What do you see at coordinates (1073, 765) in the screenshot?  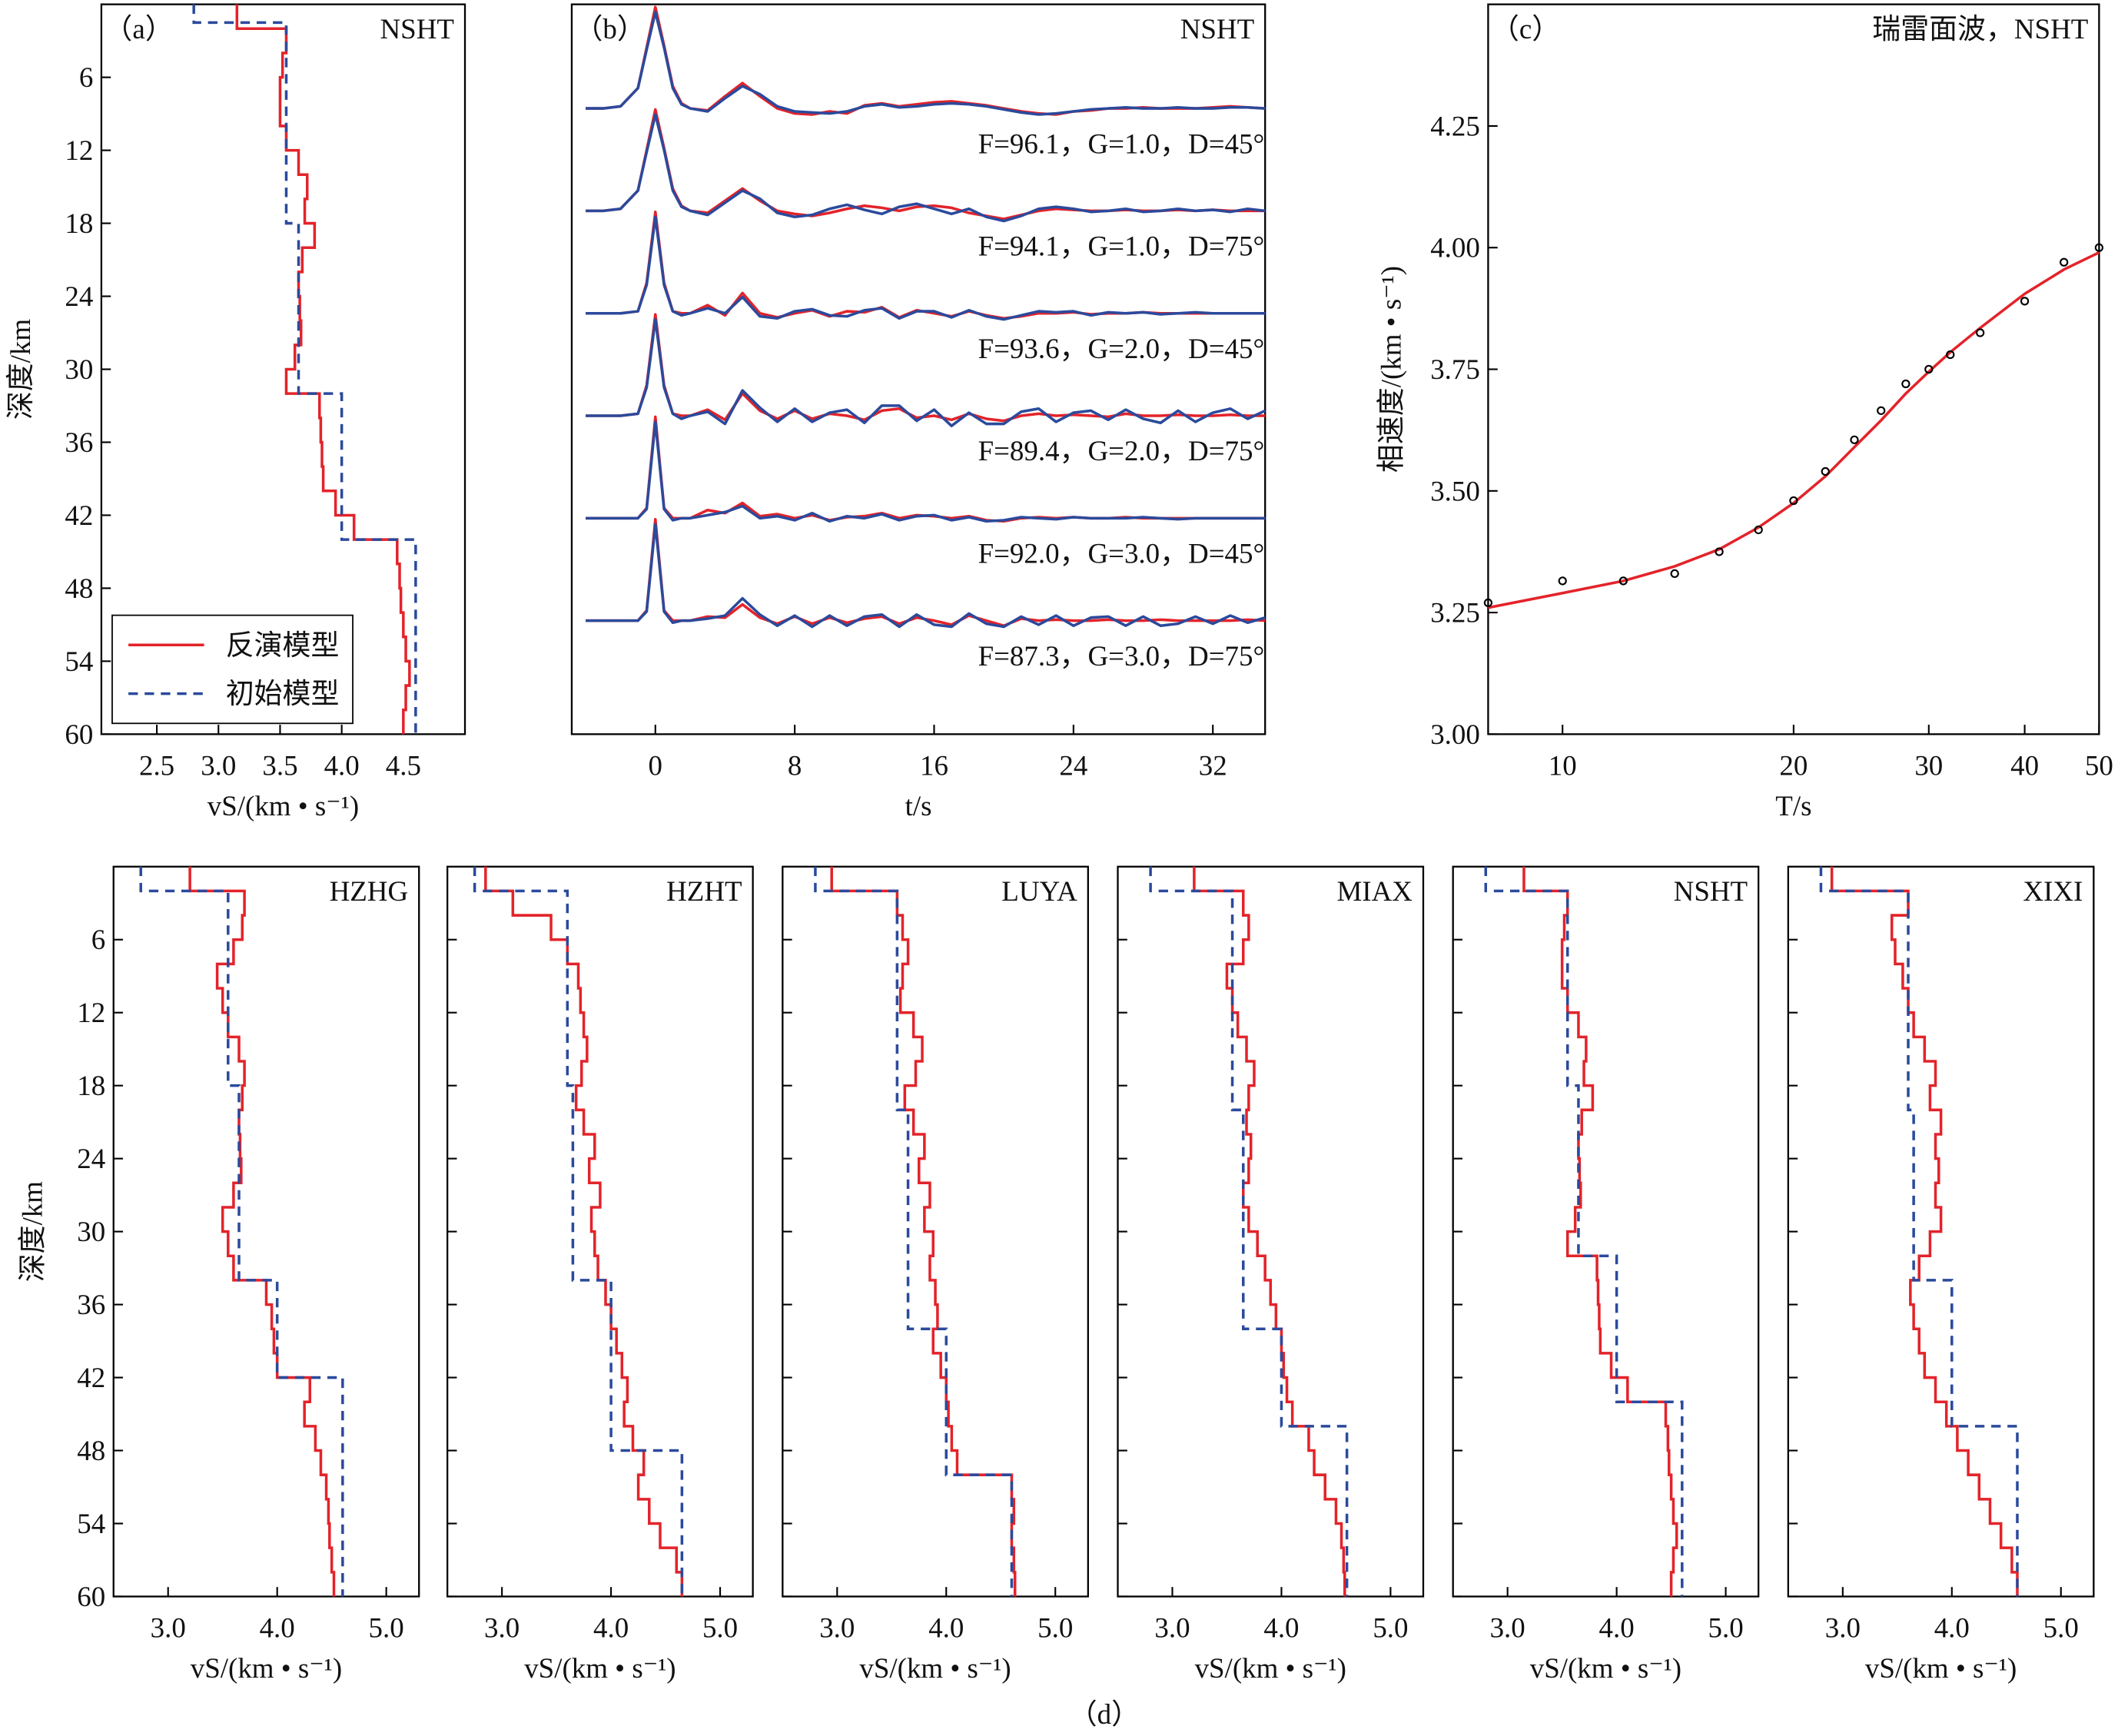 I see `x-tick-label: 24` at bounding box center [1073, 765].